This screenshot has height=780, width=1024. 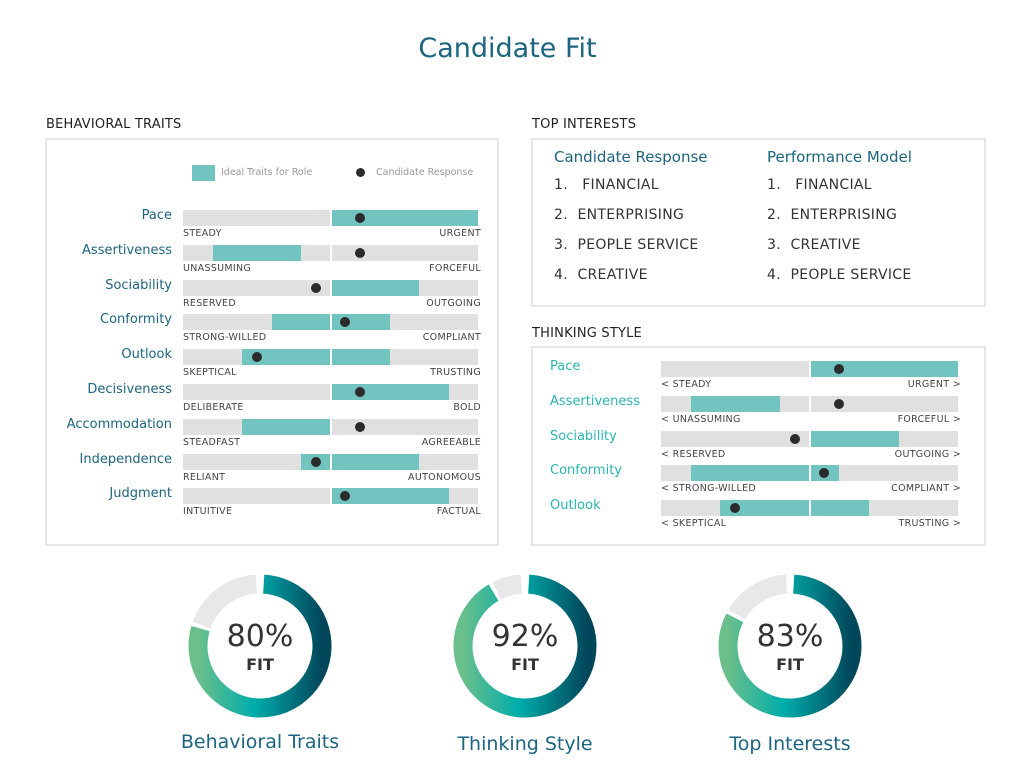 I want to click on left-anchor-label: UNASSUMING, so click(x=217, y=268).